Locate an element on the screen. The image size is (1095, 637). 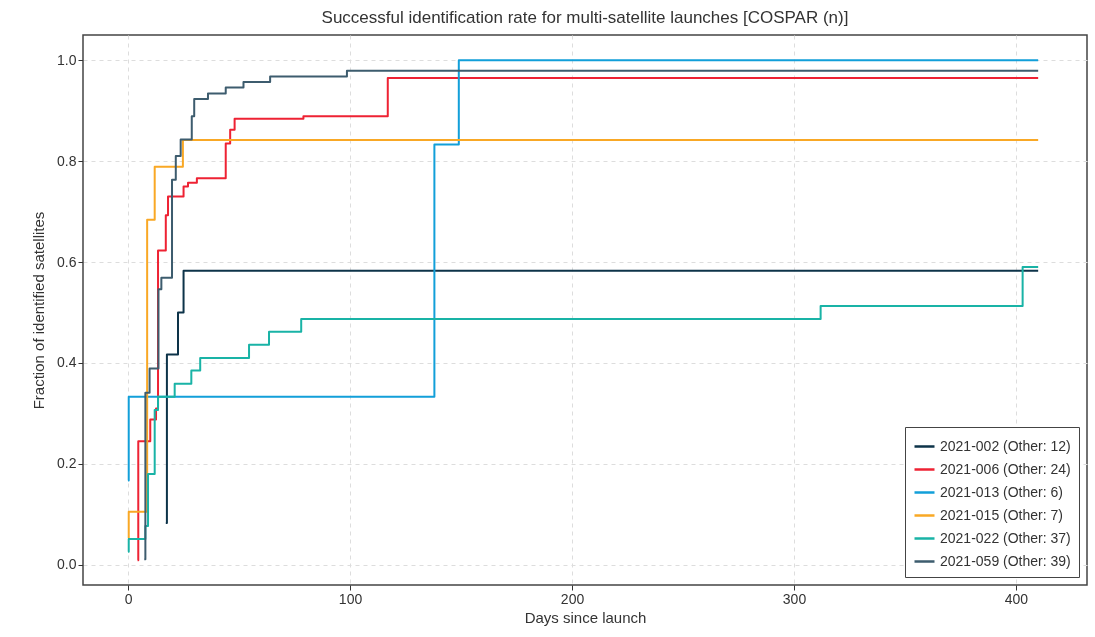
legend-label: 2021-006 (Other: 24) is located at coordinates (1005, 468).